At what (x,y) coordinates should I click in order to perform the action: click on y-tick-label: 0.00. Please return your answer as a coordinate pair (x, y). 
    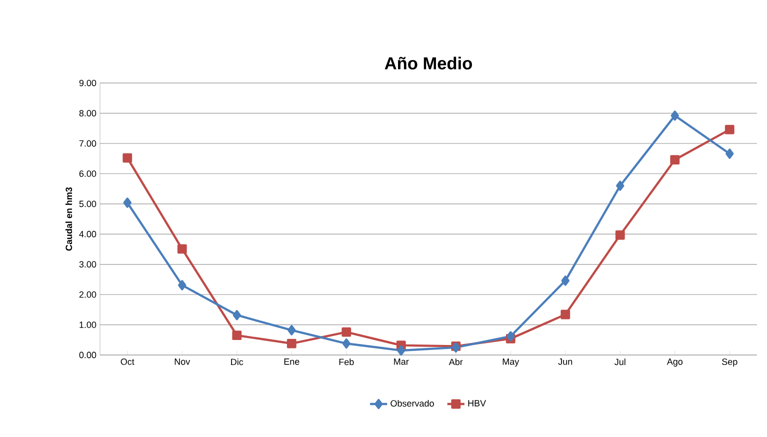
    Looking at the image, I should click on (87, 355).